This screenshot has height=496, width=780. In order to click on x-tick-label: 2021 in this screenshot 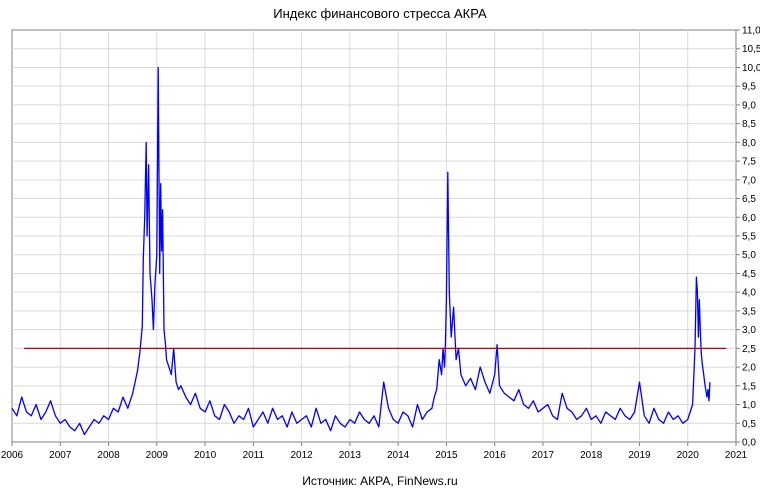, I will do `click(736, 455)`.